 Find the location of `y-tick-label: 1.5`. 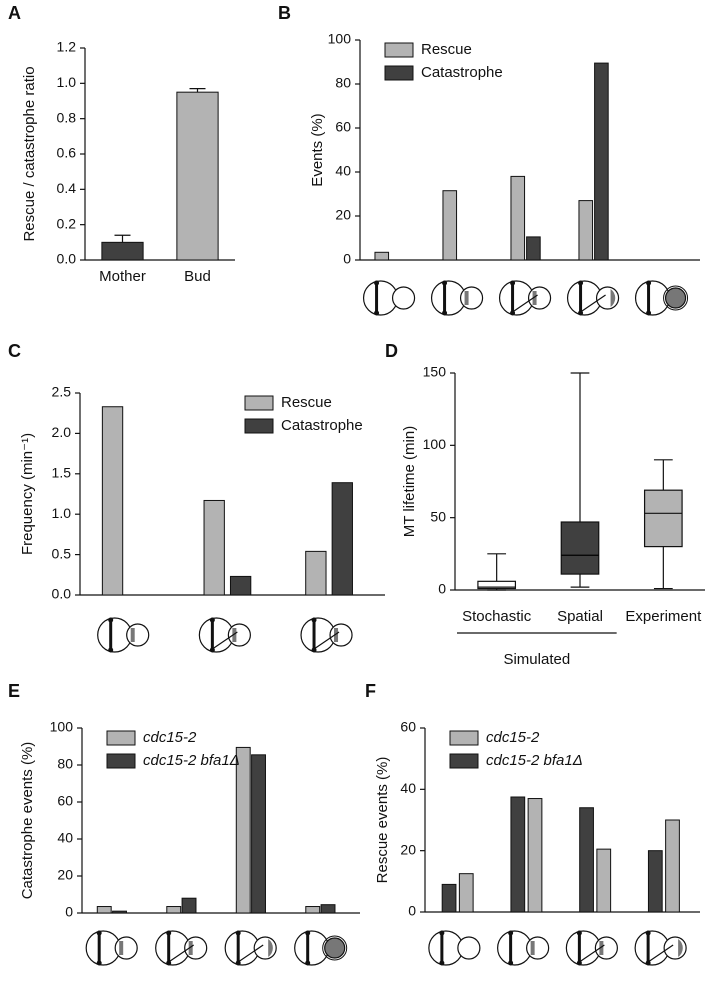

y-tick-label: 1.5 is located at coordinates (62, 473).